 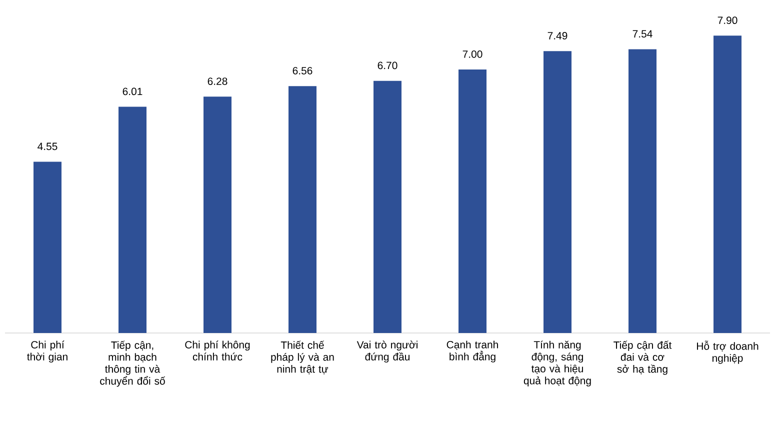 What do you see at coordinates (133, 363) in the screenshot?
I see `x-tick-label: Tiếp cận, minh bạch thông tin và chuyển đổi số` at bounding box center [133, 363].